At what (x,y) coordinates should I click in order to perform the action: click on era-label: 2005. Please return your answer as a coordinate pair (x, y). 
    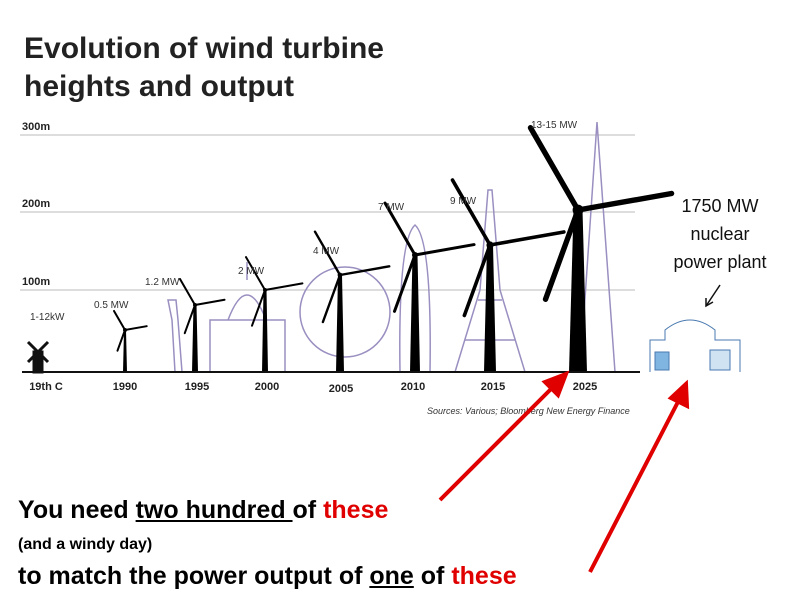
    Looking at the image, I should click on (341, 389).